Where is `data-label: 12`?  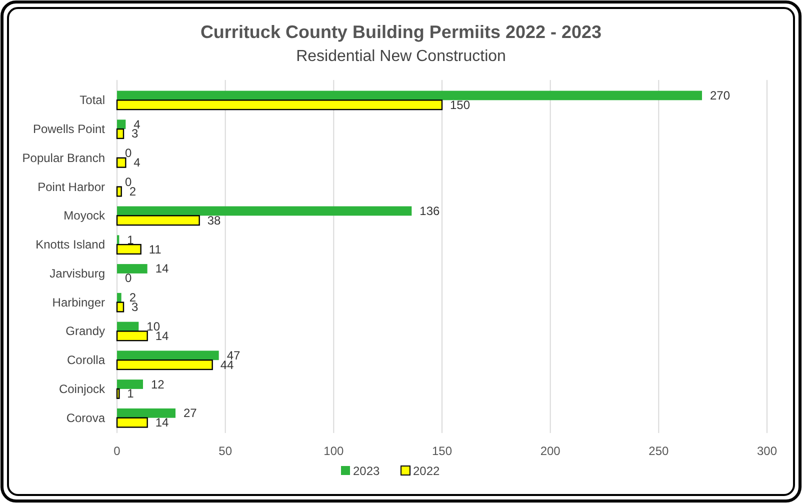
data-label: 12 is located at coordinates (158, 384).